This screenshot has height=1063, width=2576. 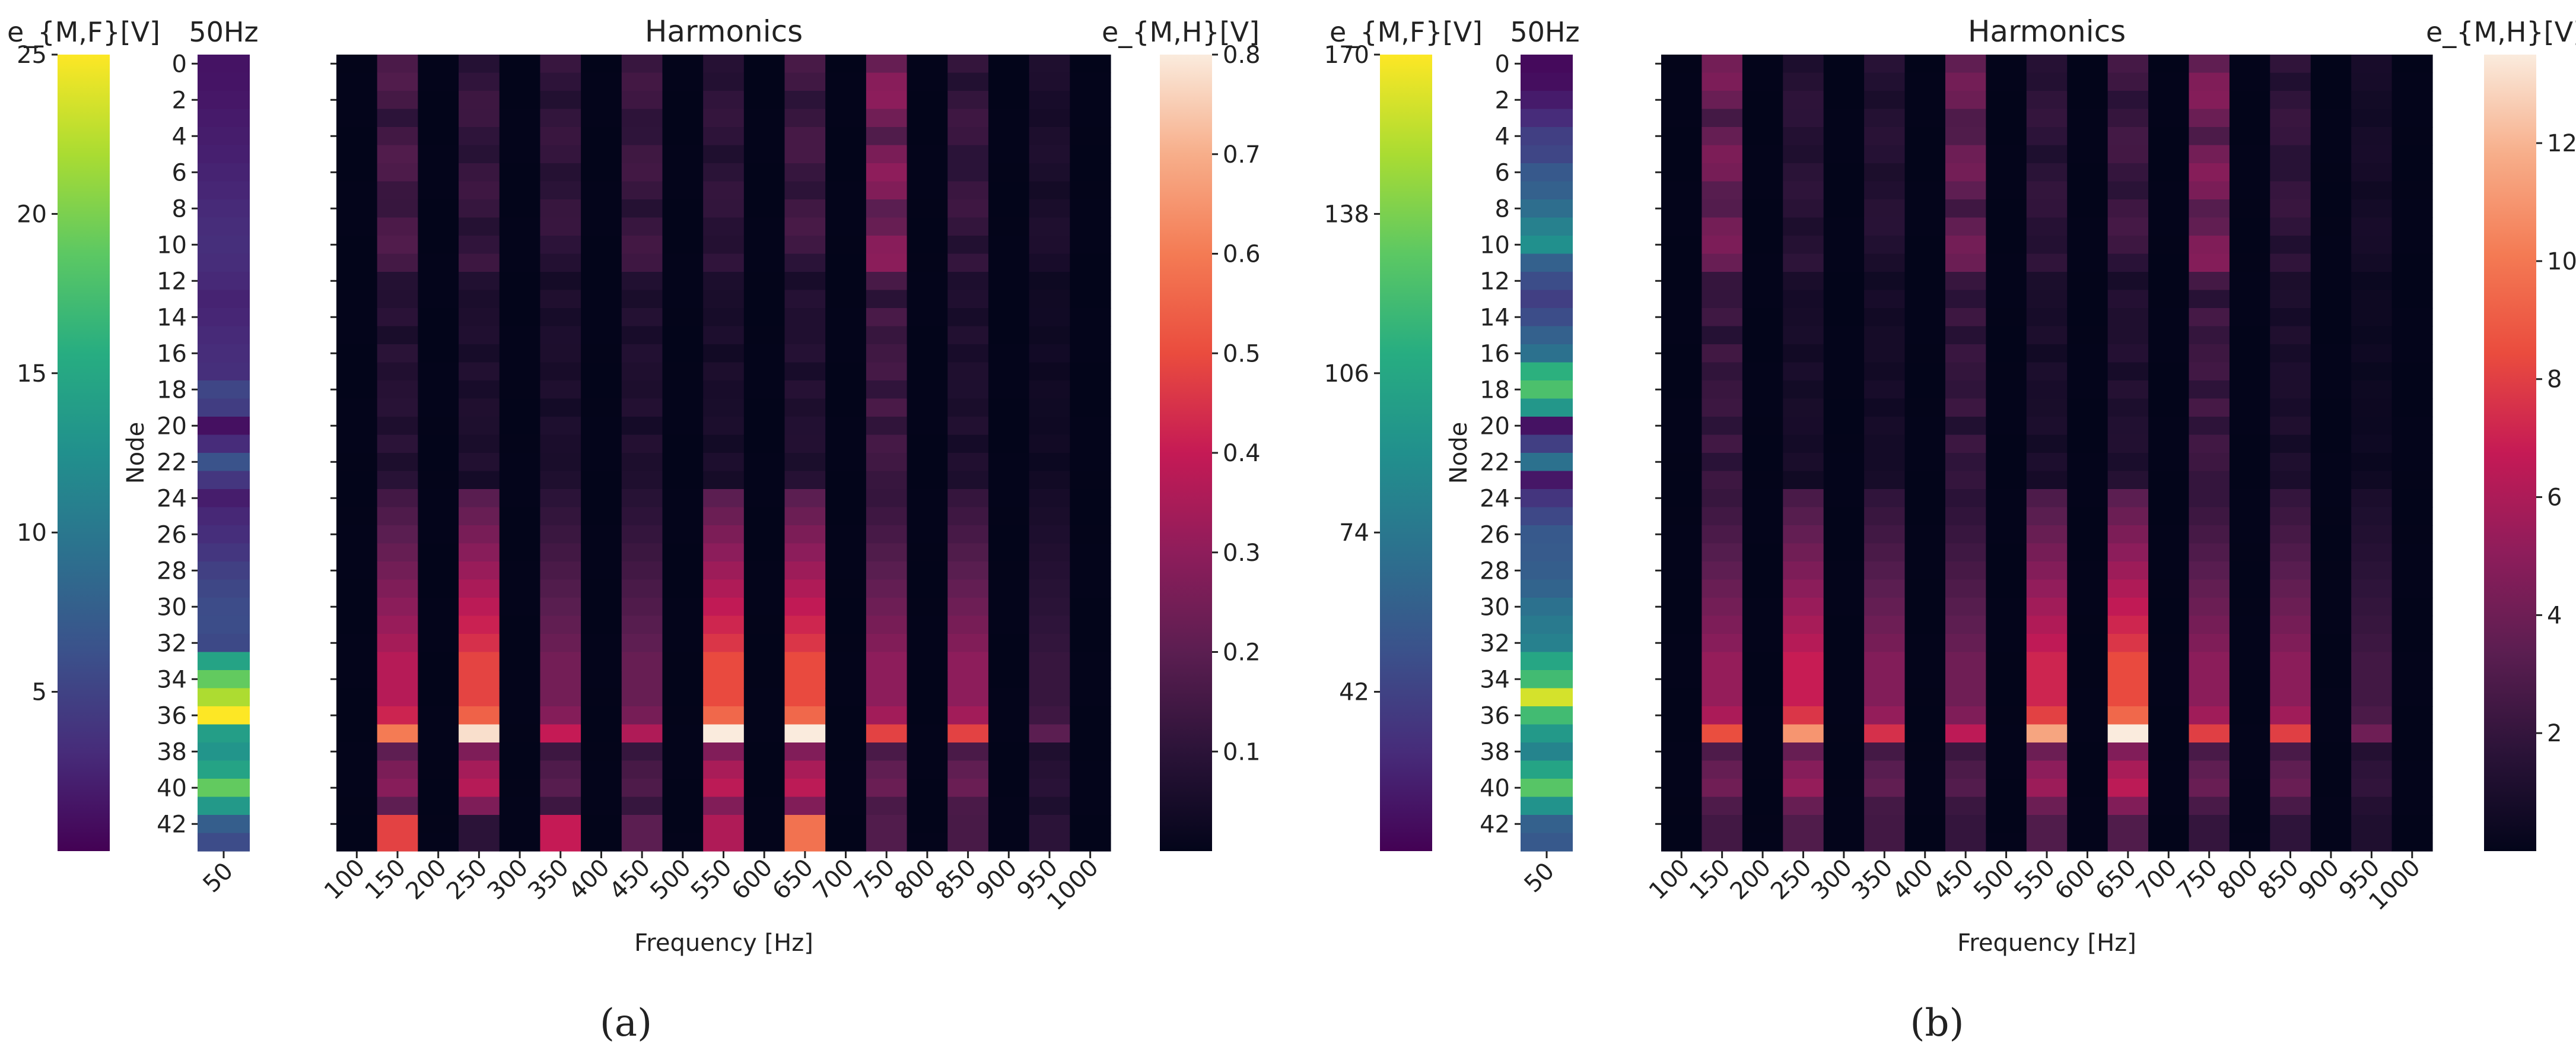 What do you see at coordinates (1346, 374) in the screenshot?
I see `fundamental-colorbar-tick: 106` at bounding box center [1346, 374].